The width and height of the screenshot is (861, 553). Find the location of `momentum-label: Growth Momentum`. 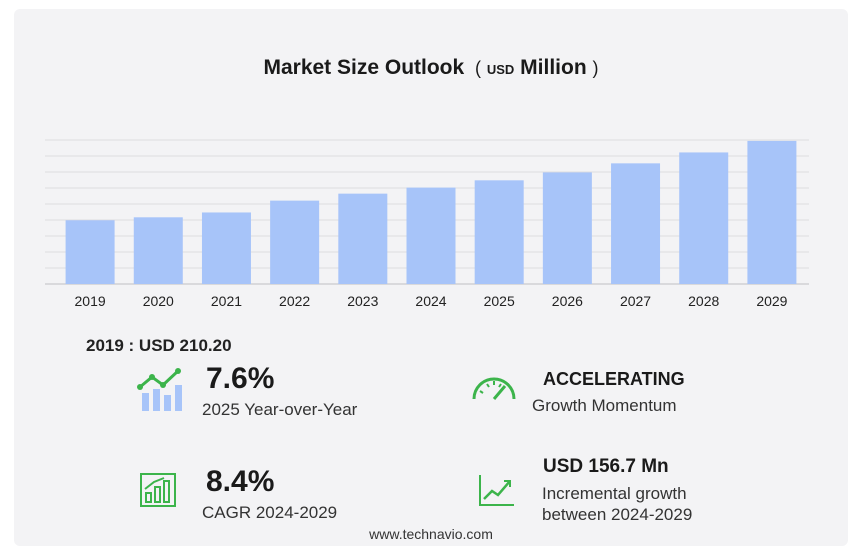

momentum-label: Growth Momentum is located at coordinates (604, 405).